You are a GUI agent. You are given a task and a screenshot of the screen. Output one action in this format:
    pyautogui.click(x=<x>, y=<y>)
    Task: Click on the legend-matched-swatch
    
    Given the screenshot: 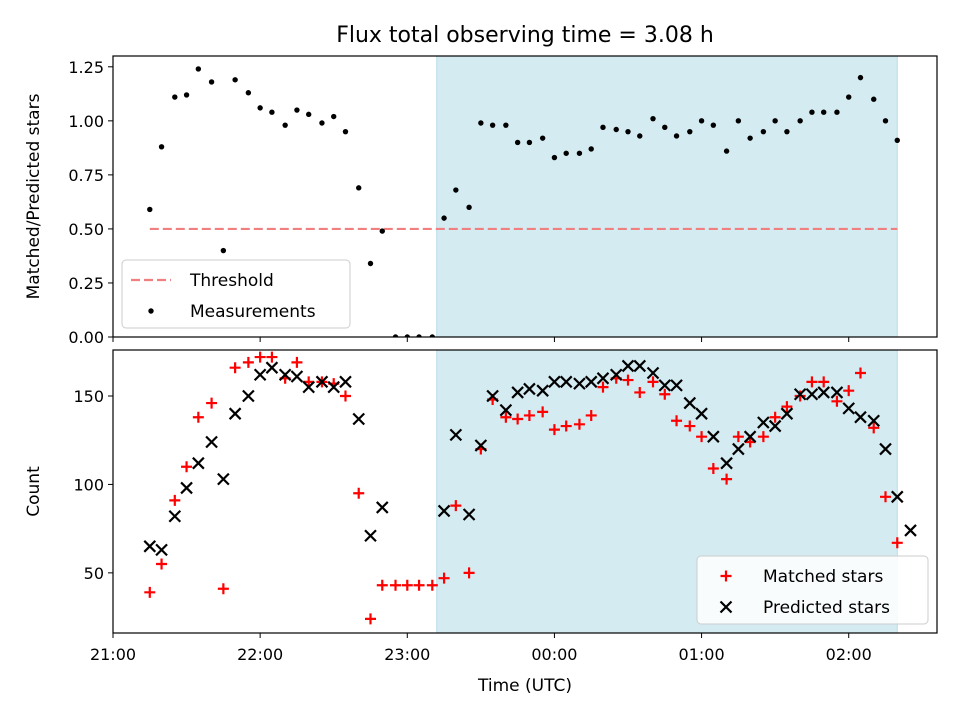 What is the action you would take?
    pyautogui.click(x=726, y=576)
    